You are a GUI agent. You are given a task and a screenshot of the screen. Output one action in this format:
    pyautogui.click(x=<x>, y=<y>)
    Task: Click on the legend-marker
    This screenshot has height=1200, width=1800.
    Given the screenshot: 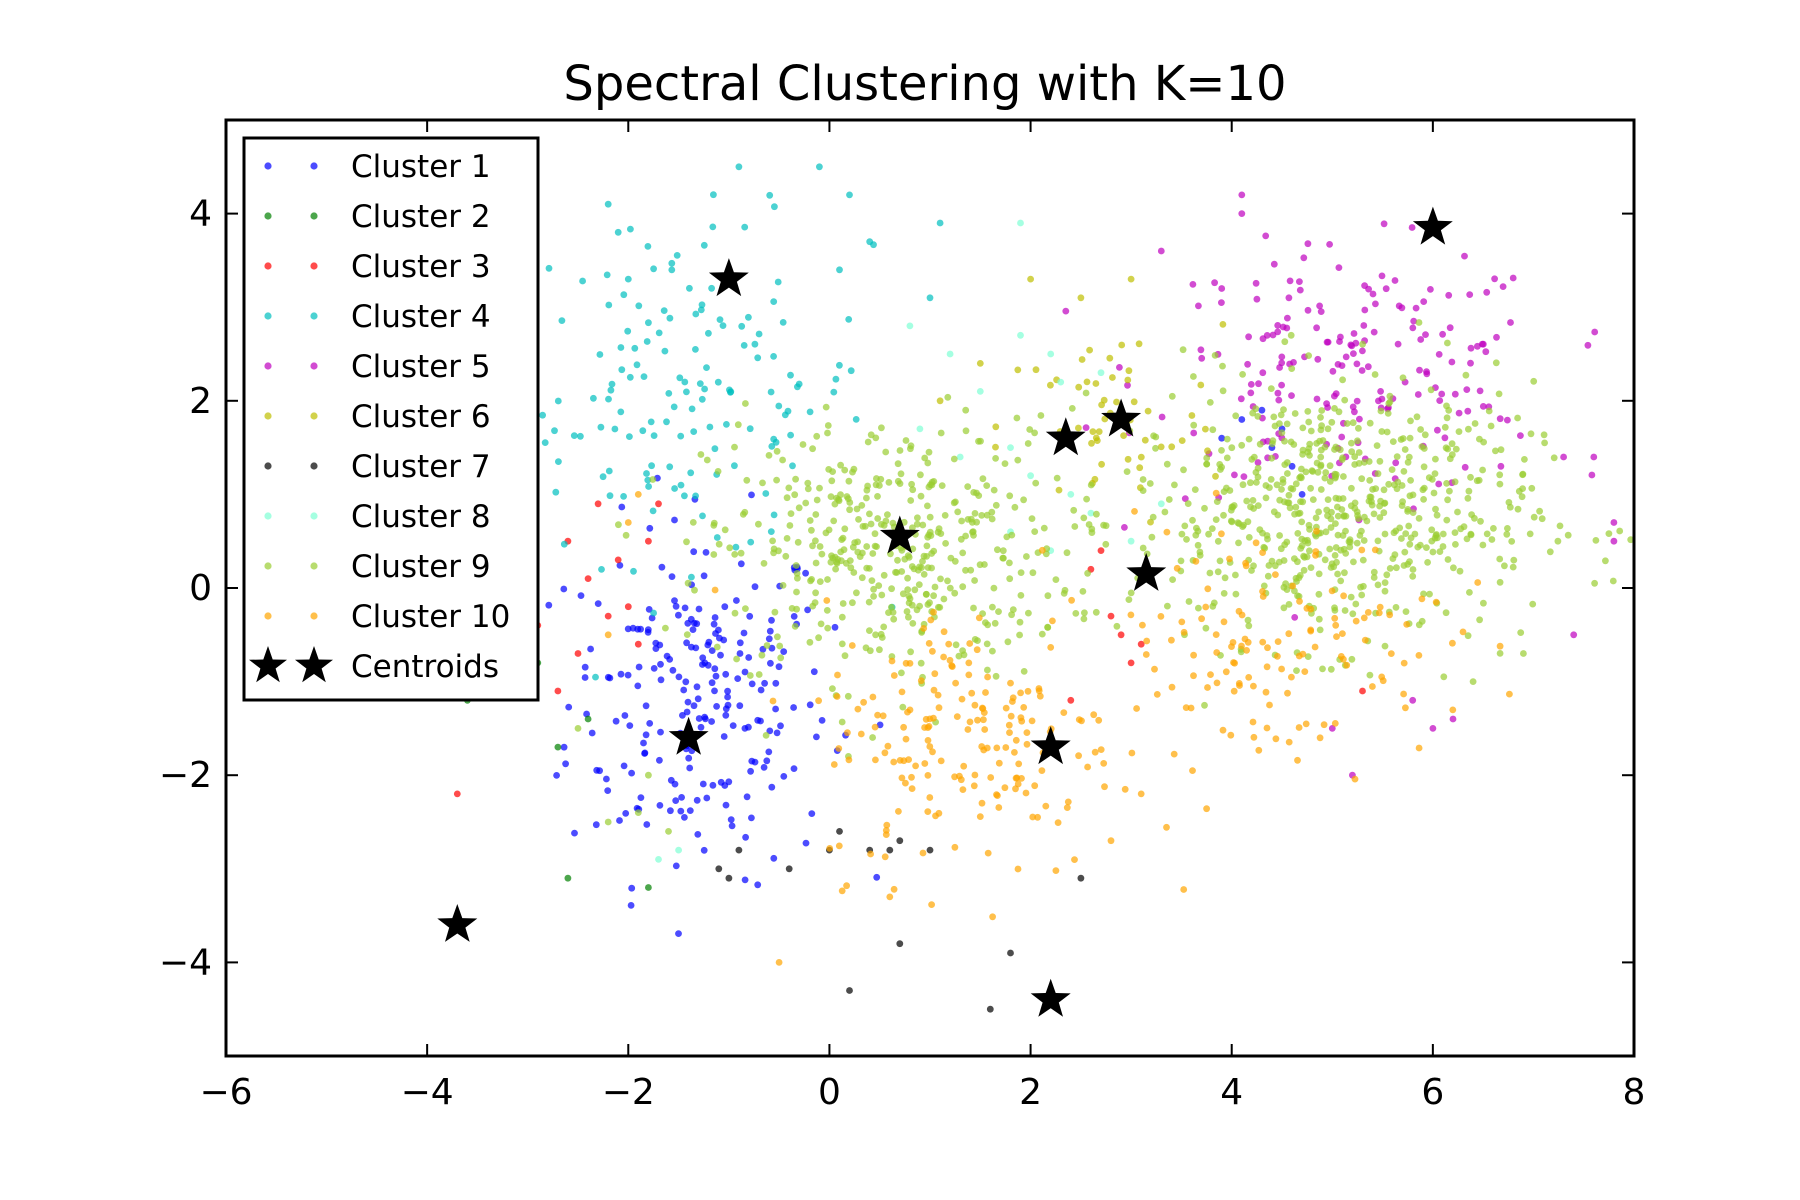 What is the action you would take?
    pyautogui.click(x=268, y=216)
    